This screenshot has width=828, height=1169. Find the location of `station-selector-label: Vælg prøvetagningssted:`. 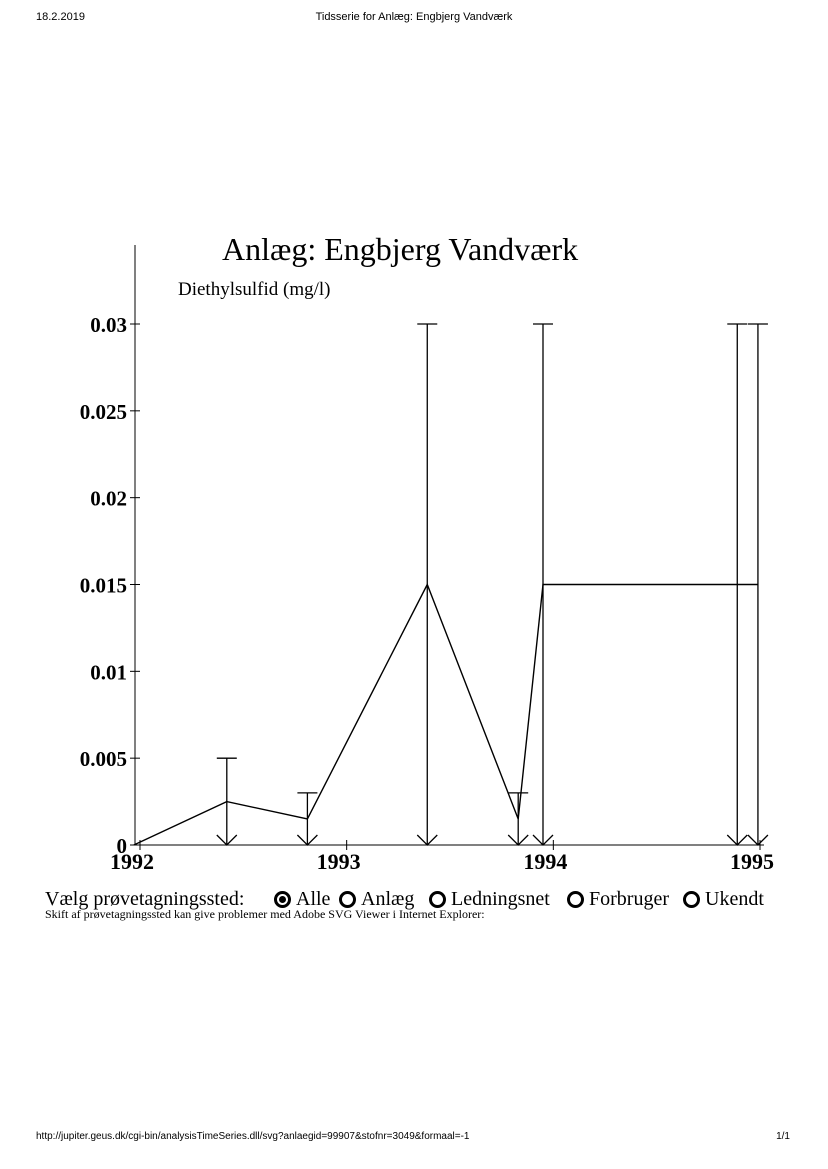

station-selector-label: Vælg prøvetagningssted: is located at coordinates (145, 899).